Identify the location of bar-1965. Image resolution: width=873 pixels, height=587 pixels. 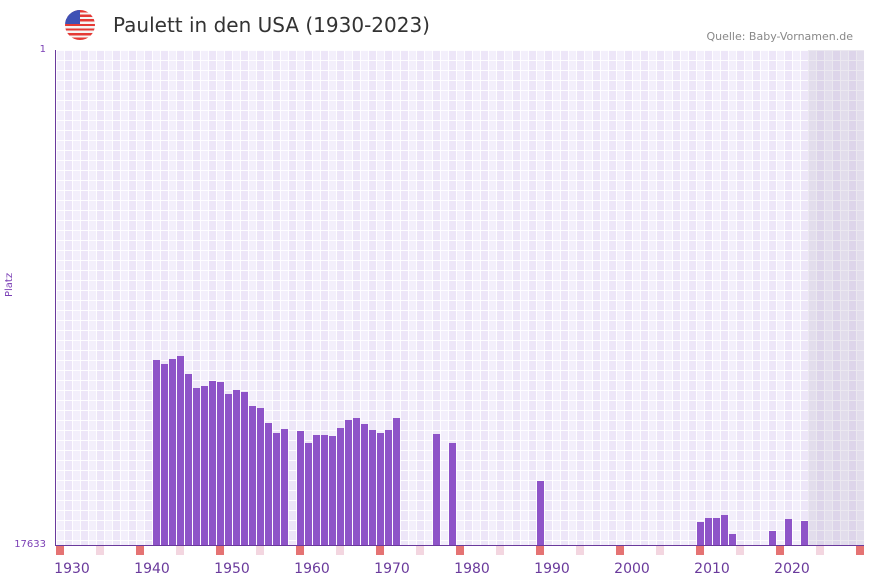
(356, 481).